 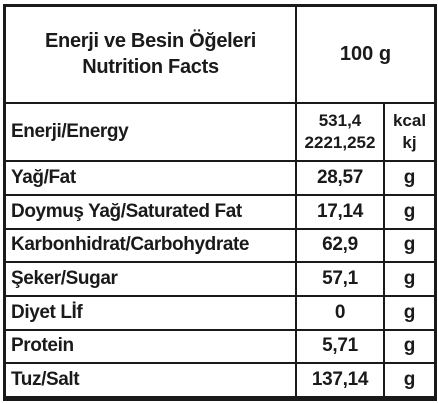 I want to click on header-title-line2: Nutrition Facts, so click(x=150, y=67).